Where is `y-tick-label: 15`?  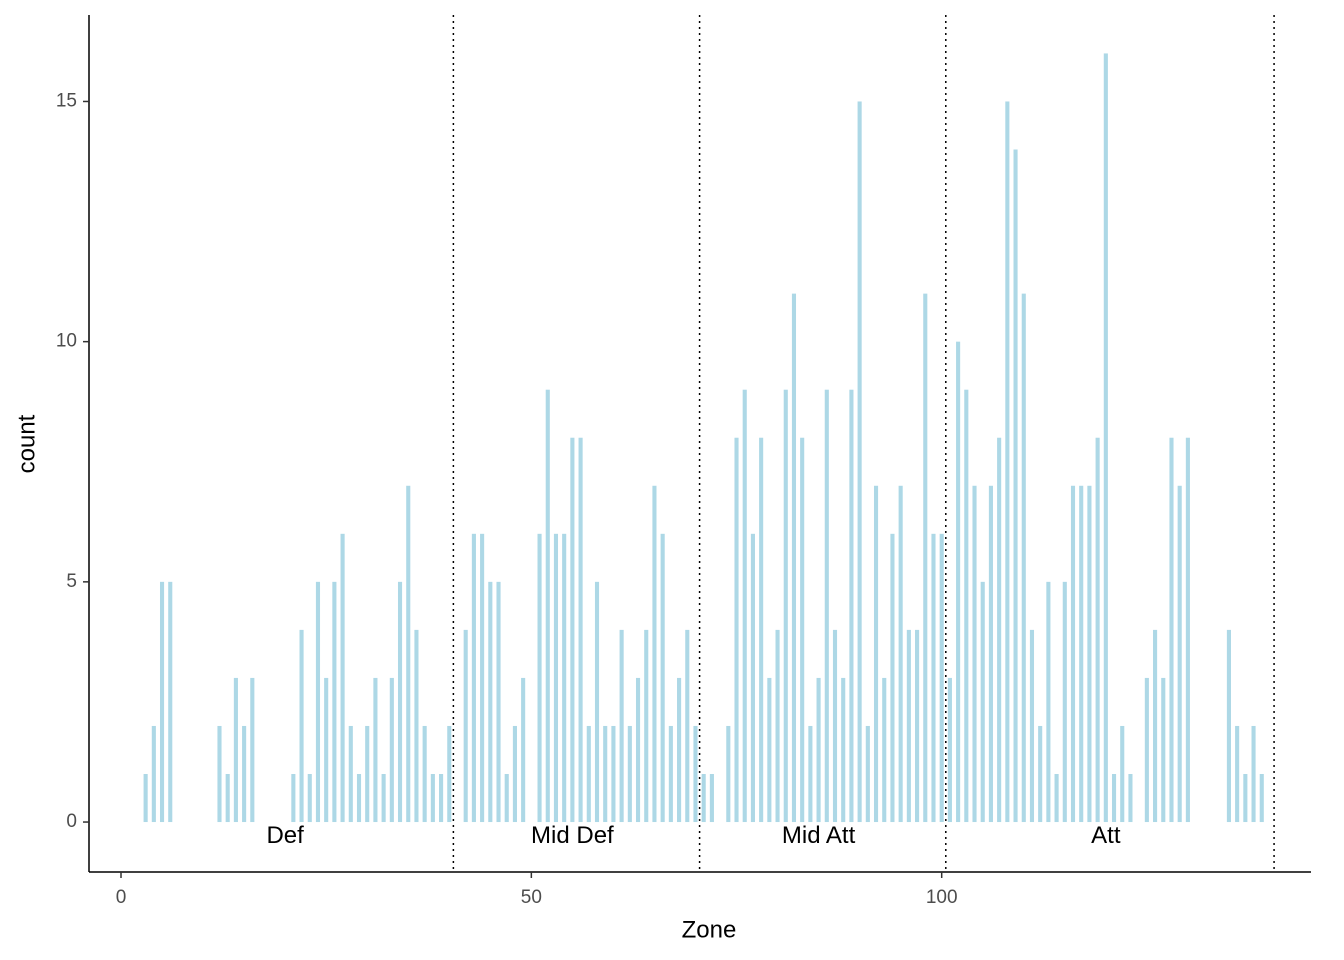 y-tick-label: 15 is located at coordinates (66, 100).